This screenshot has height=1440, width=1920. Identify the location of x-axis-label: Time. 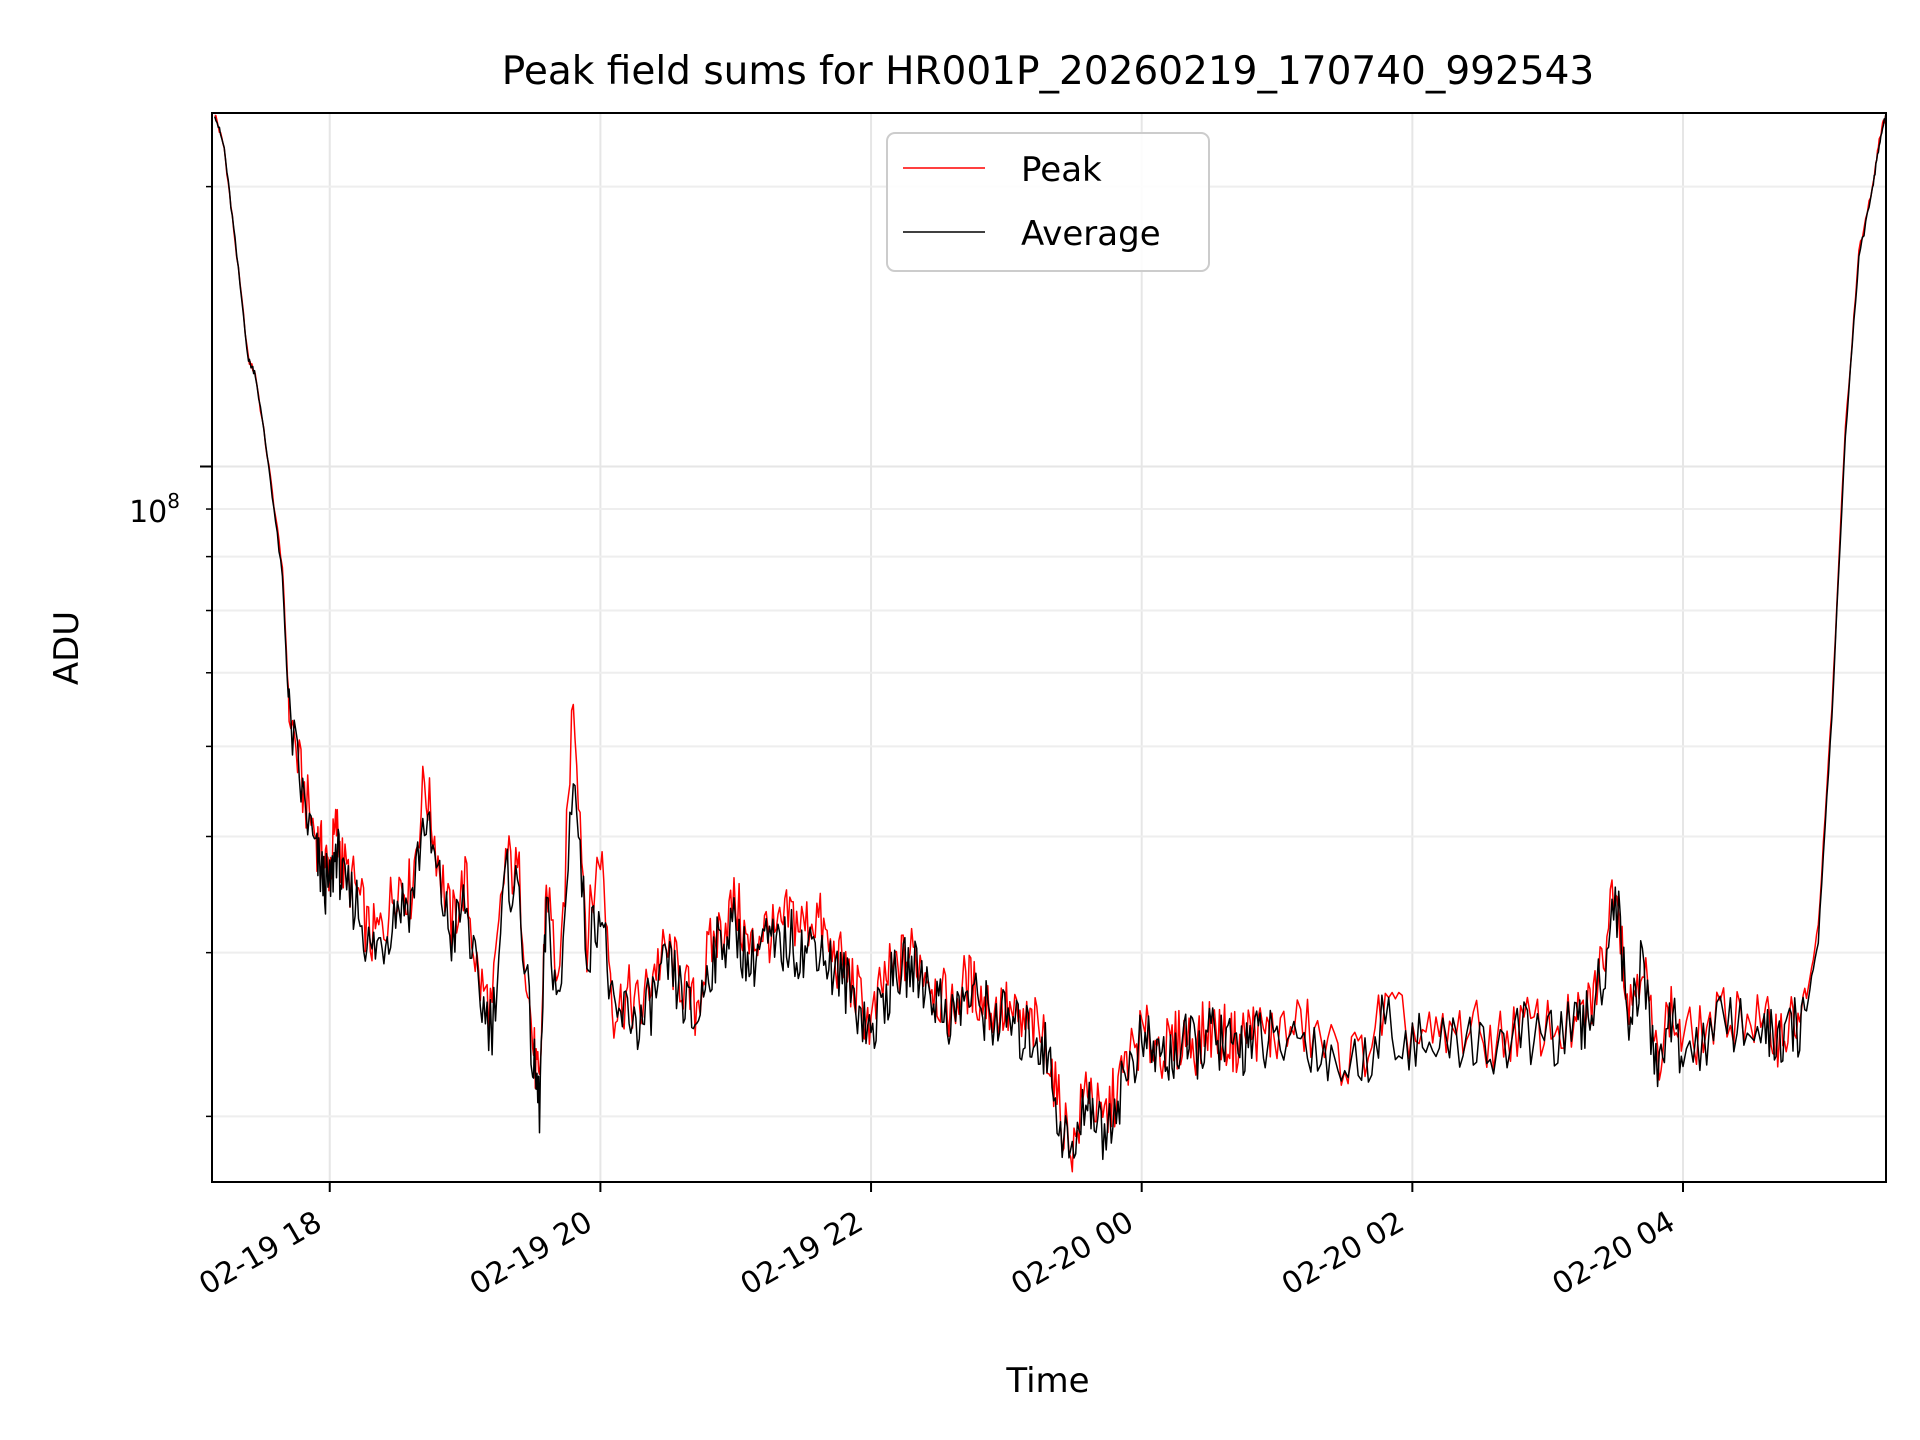
(1047, 1381).